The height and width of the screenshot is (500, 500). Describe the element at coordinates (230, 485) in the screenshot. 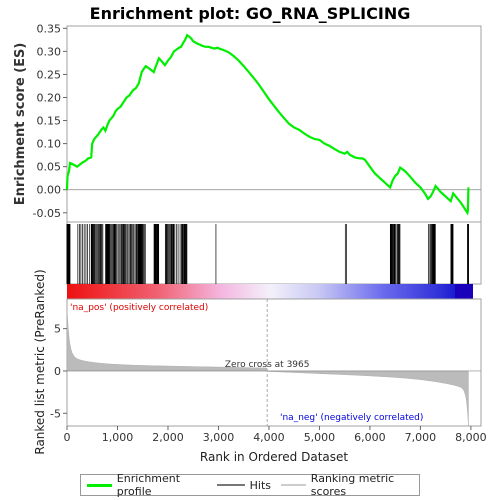

I see `legend-hits-swatch` at that location.